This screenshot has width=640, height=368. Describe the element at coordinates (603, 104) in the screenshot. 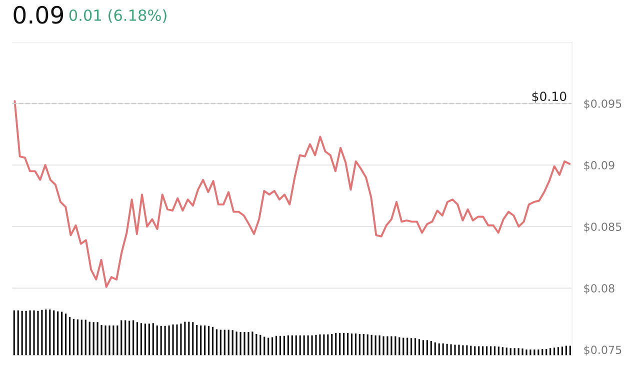

I see `y-tick-label: $0.095` at that location.